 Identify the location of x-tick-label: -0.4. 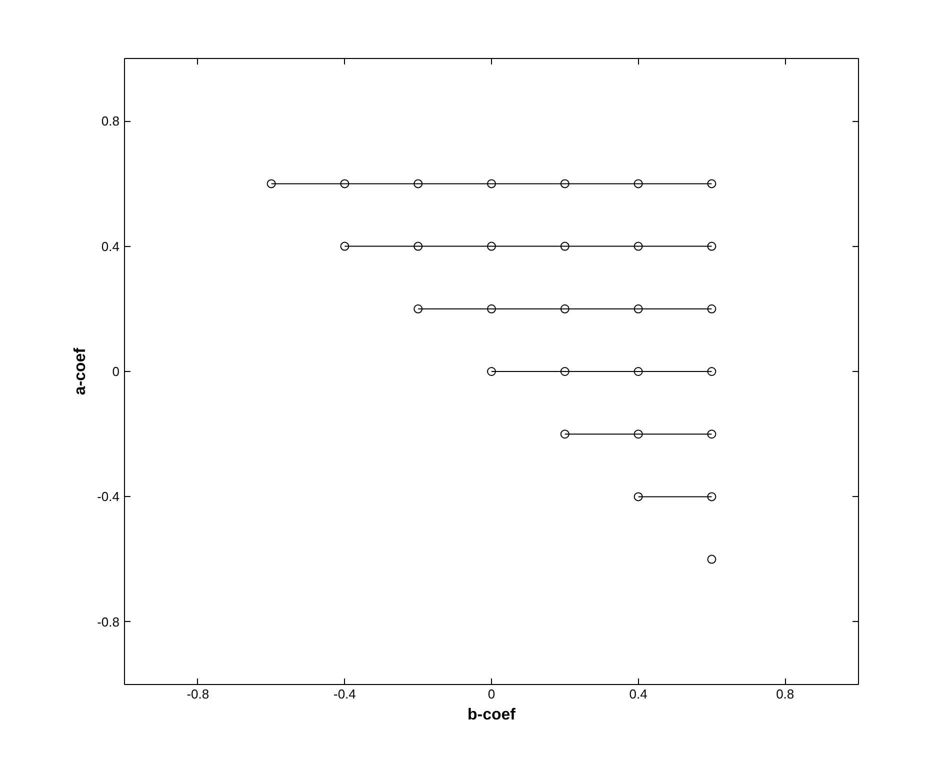
(345, 694).